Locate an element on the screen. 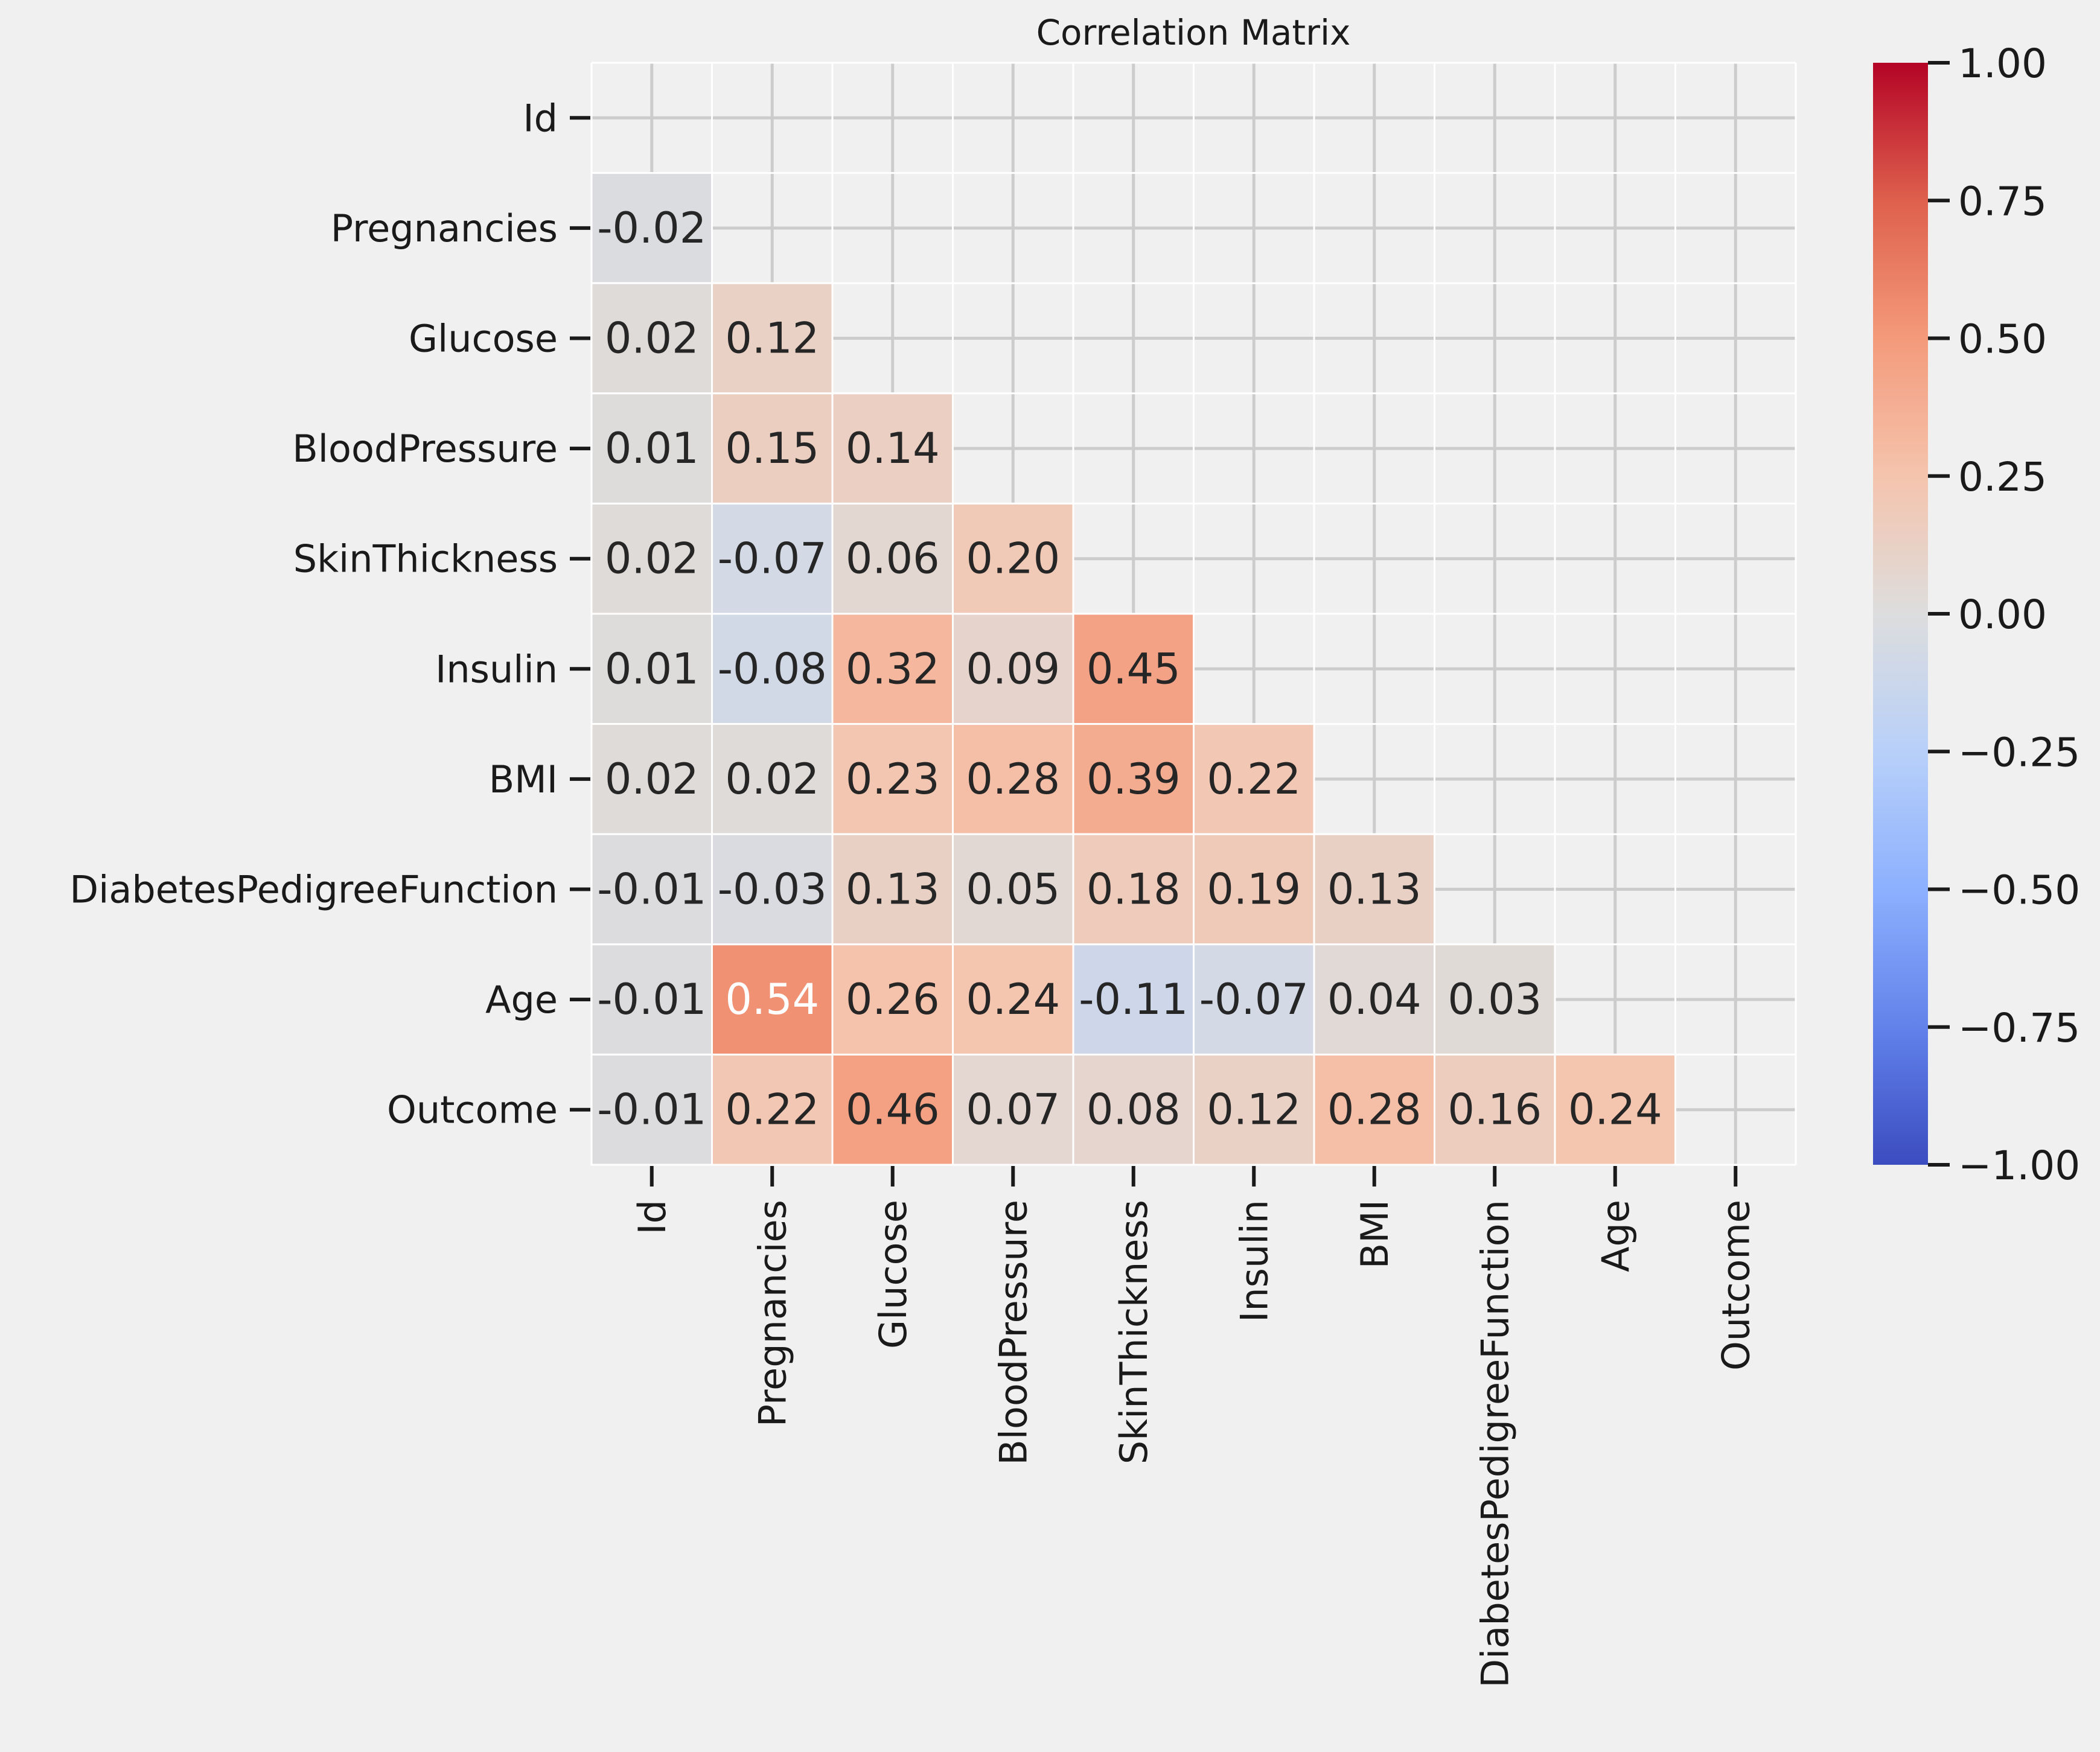 The width and height of the screenshot is (2100, 1752). cell-value: 0.22 is located at coordinates (772, 1110).